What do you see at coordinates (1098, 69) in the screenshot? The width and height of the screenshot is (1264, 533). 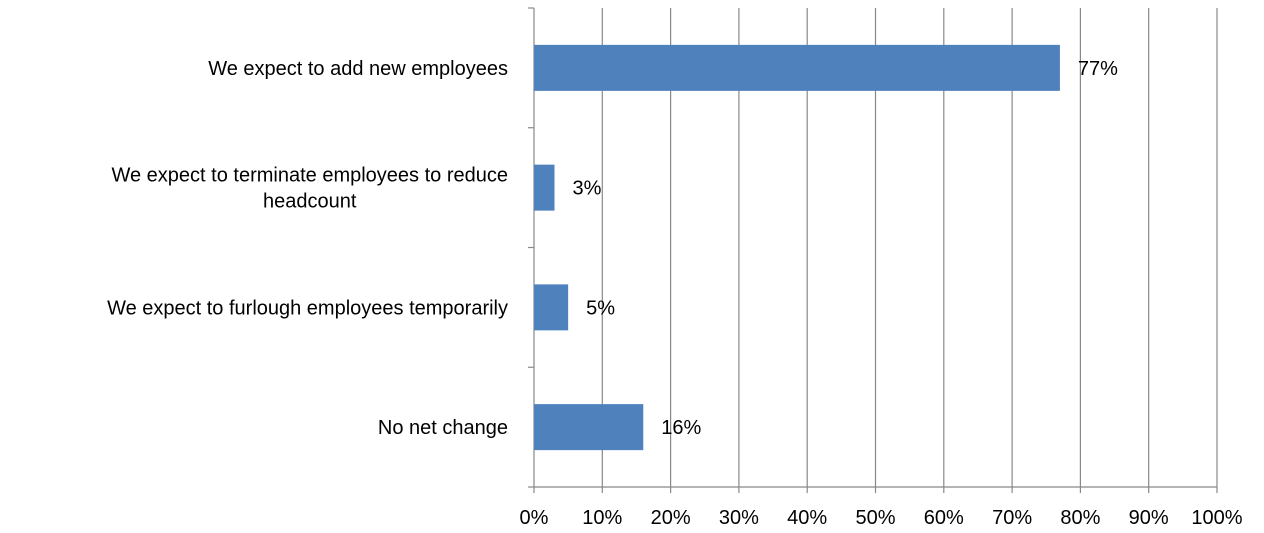 I see `data-label: 77%` at bounding box center [1098, 69].